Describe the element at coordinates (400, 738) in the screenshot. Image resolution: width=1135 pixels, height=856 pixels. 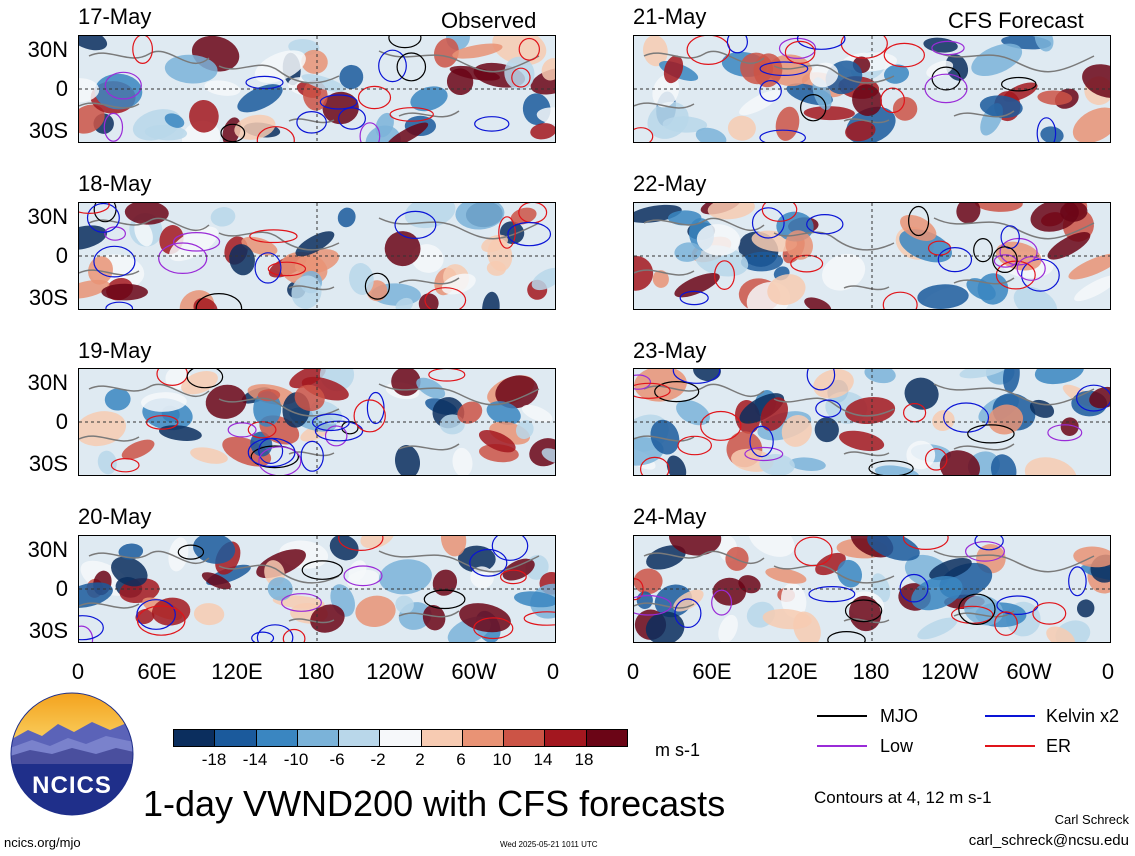
I see `colorbar` at that location.